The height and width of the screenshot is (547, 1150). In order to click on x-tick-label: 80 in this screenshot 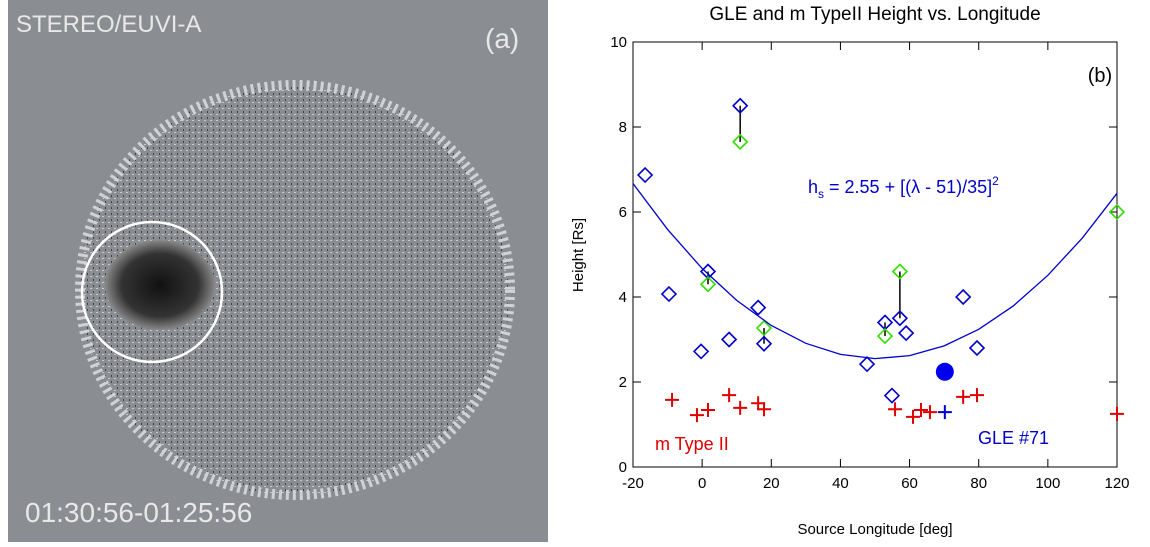, I will do `click(978, 483)`.